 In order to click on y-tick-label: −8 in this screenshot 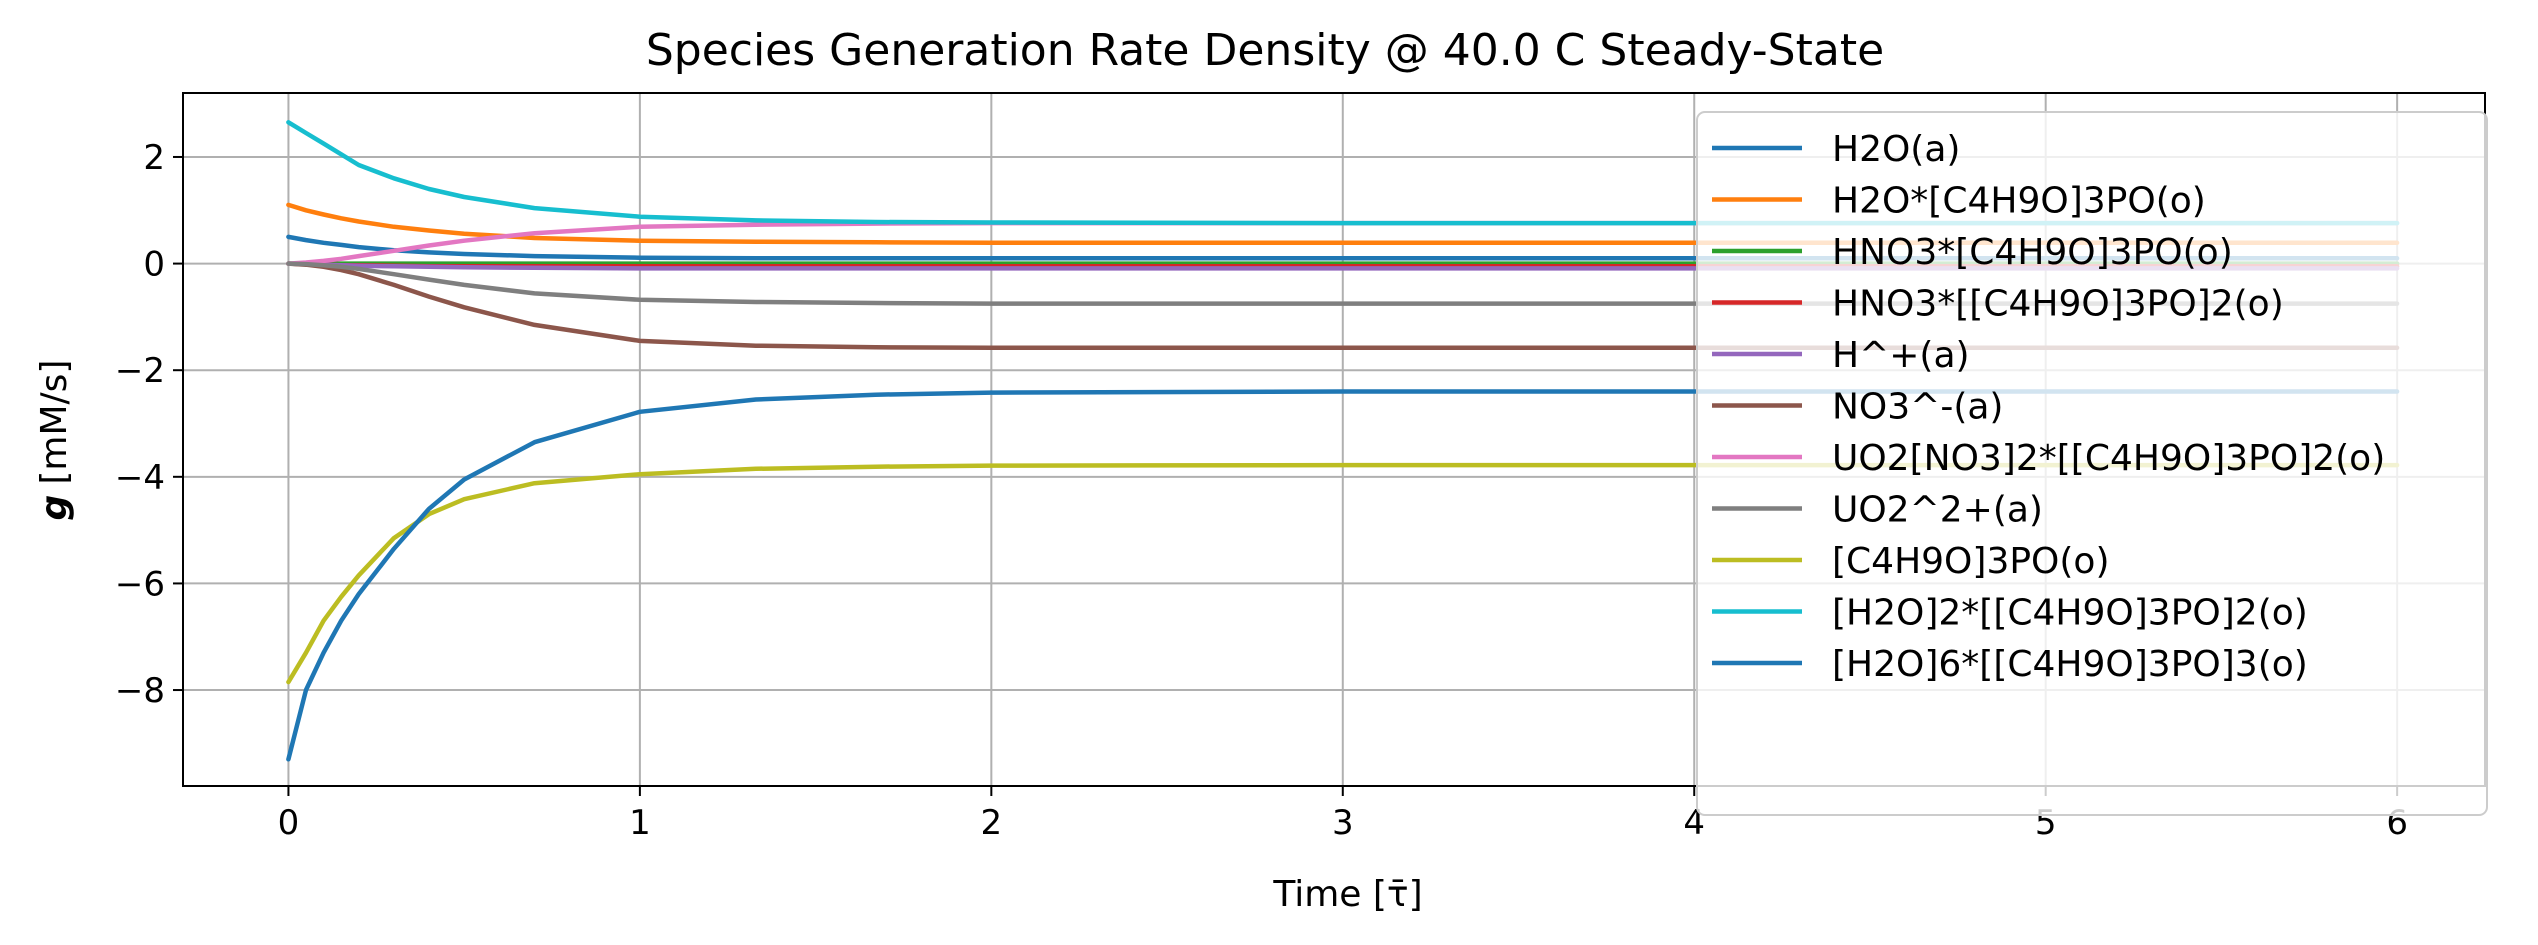, I will do `click(140, 691)`.